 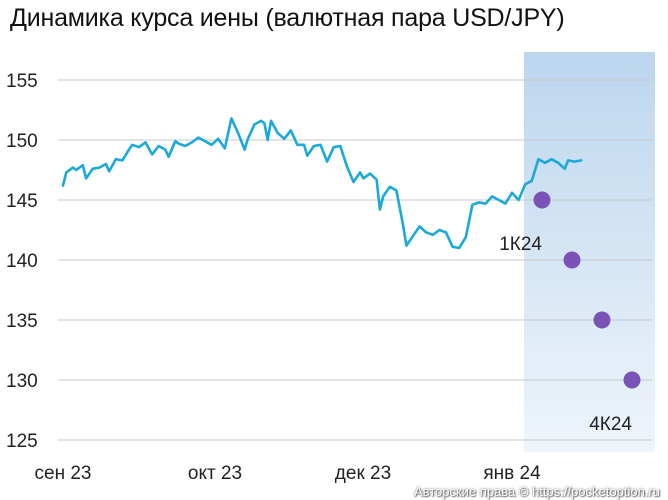 I want to click on x-tick-label: сен 23, so click(x=63, y=473).